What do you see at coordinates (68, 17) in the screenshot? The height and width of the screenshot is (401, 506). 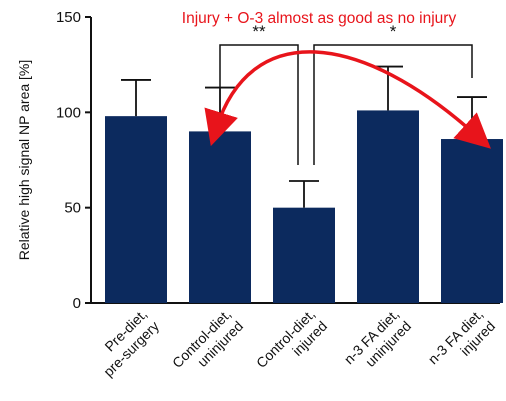 I see `y-tick-label-150: 150` at bounding box center [68, 17].